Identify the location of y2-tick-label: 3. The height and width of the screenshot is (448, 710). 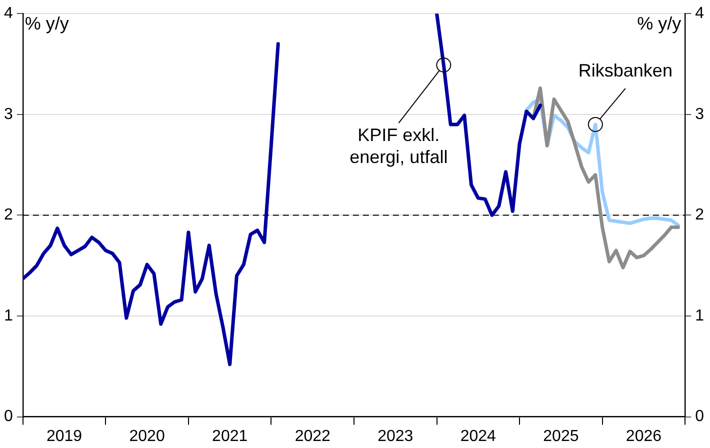
(699, 114).